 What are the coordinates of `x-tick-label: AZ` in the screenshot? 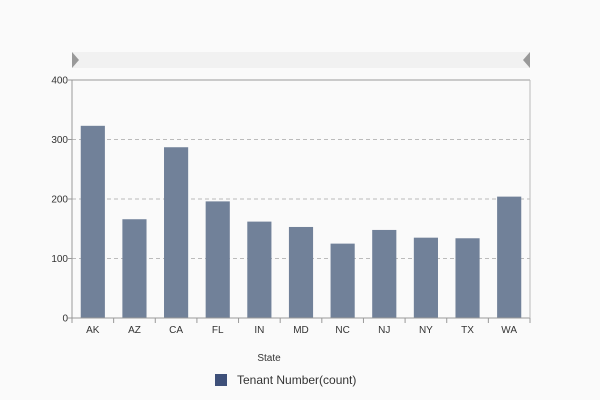 It's located at (134, 330).